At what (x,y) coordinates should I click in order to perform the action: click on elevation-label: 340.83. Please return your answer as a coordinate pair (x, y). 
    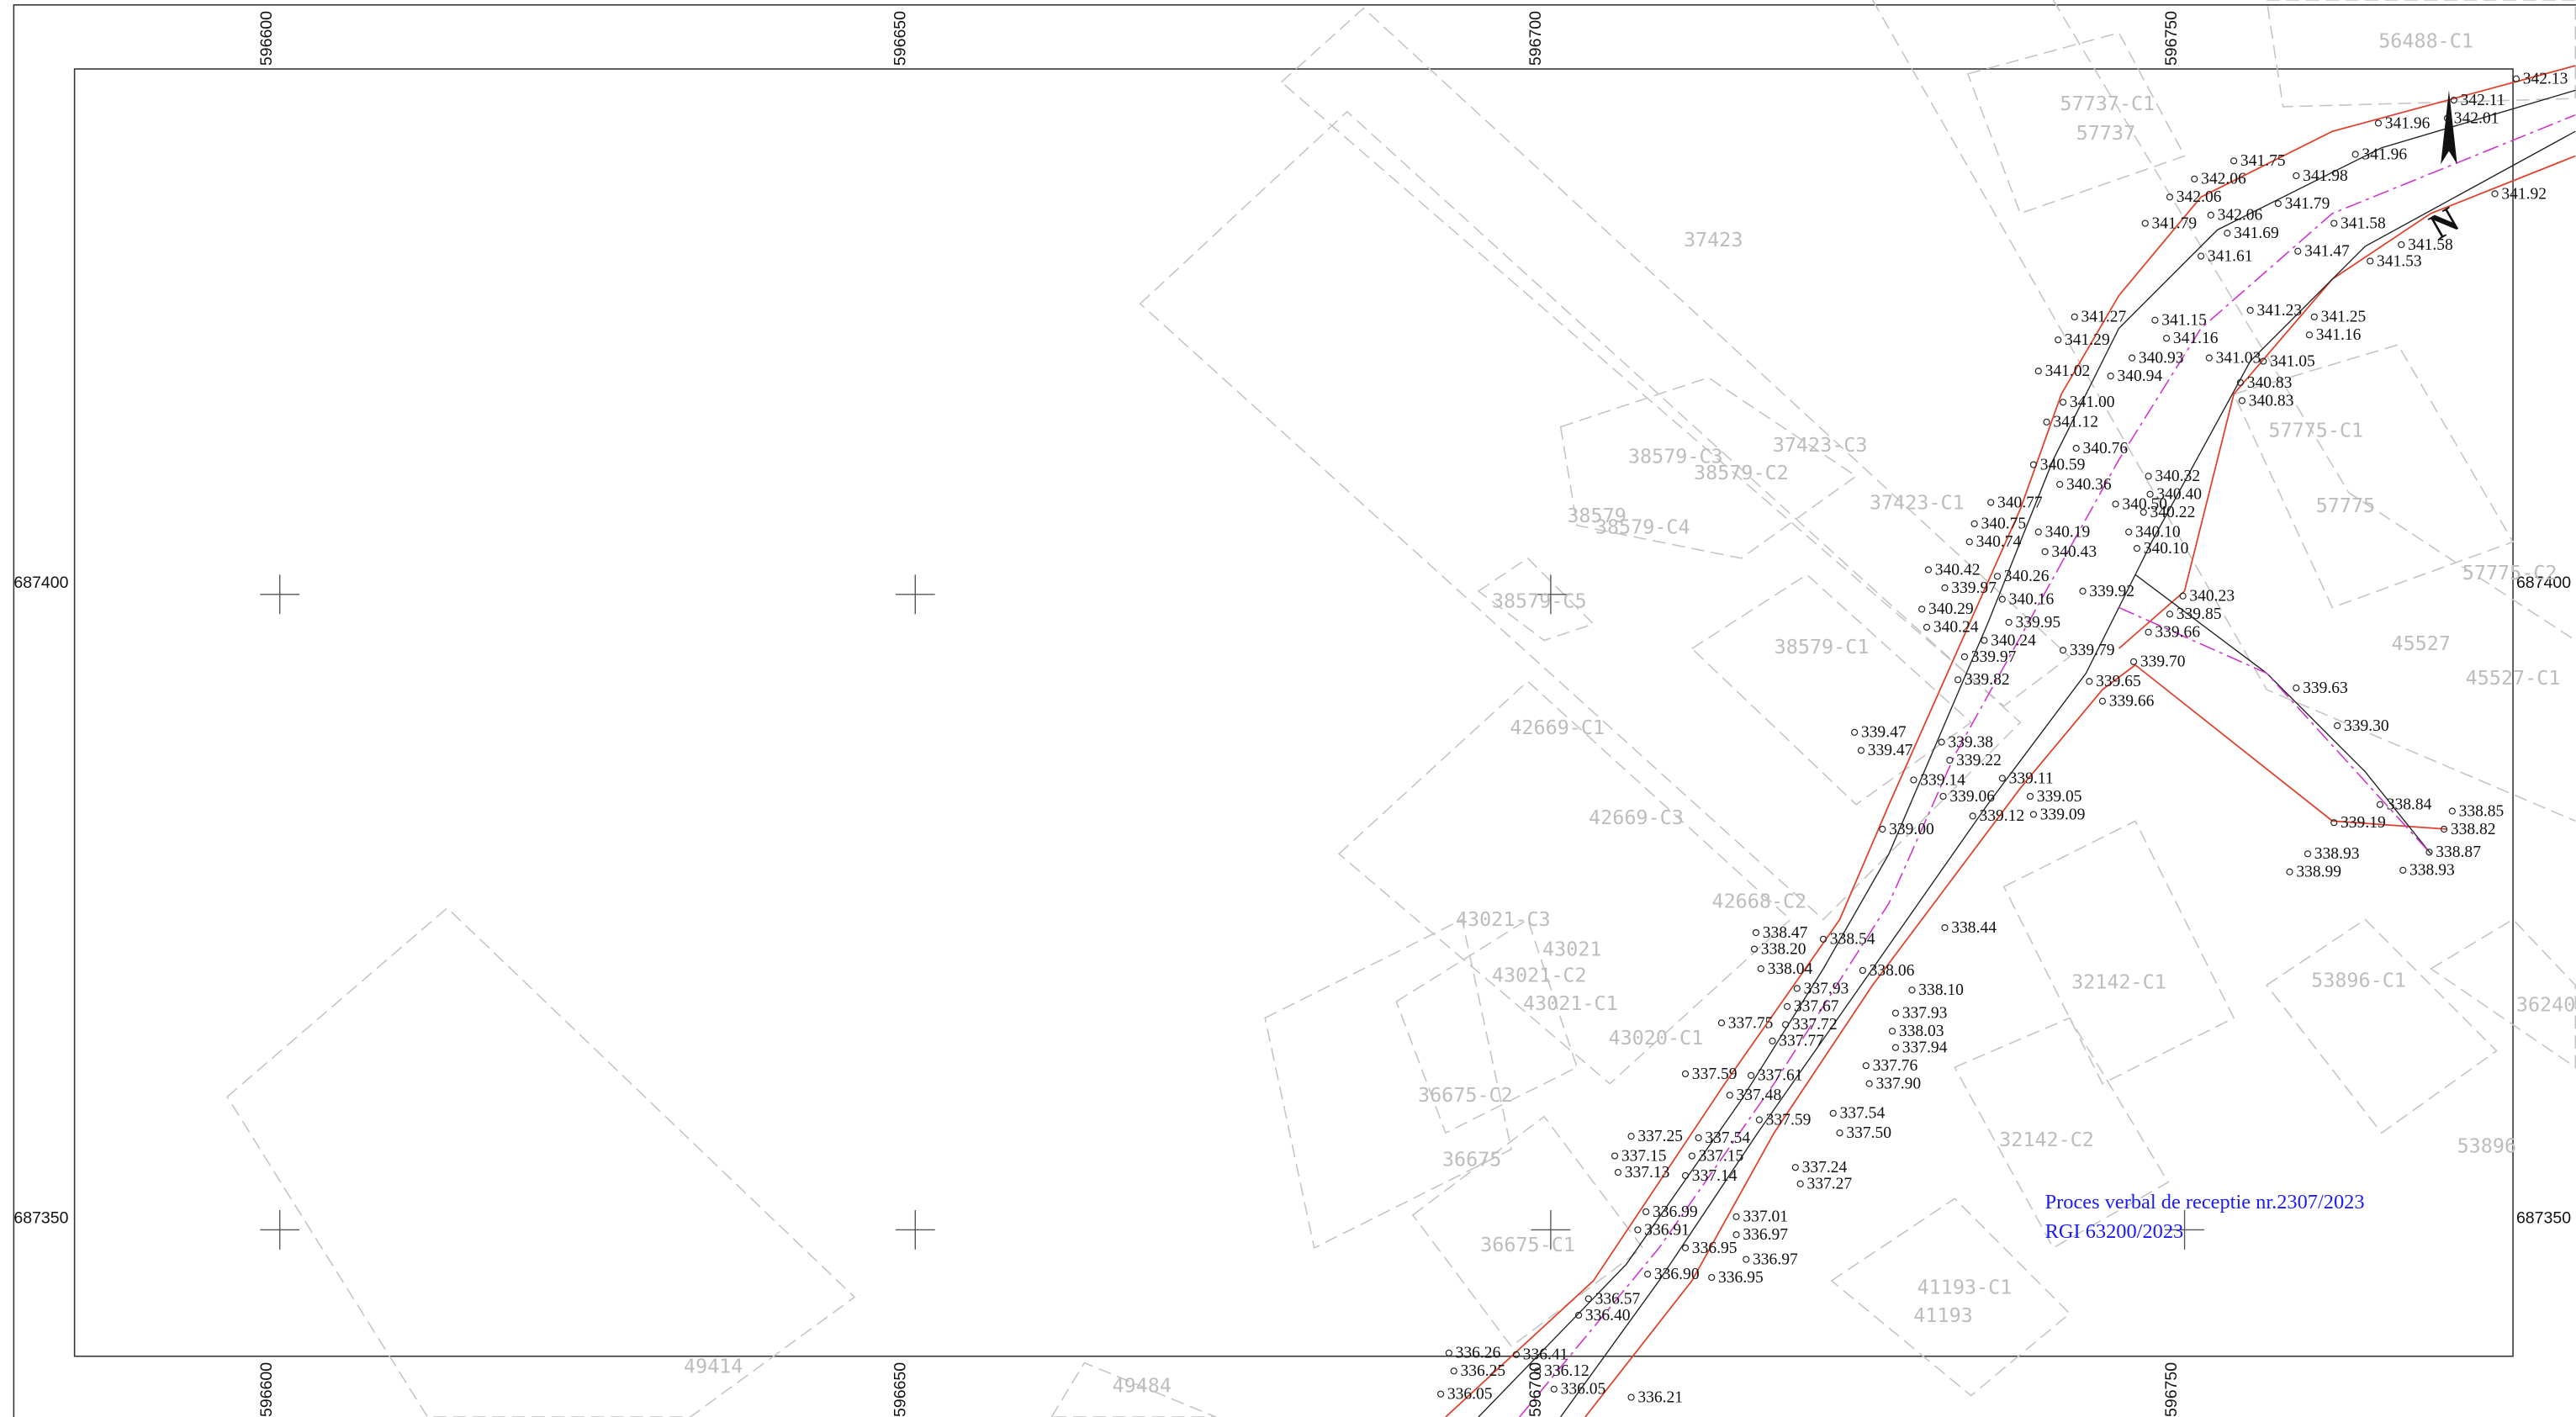
    Looking at the image, I should click on (2271, 401).